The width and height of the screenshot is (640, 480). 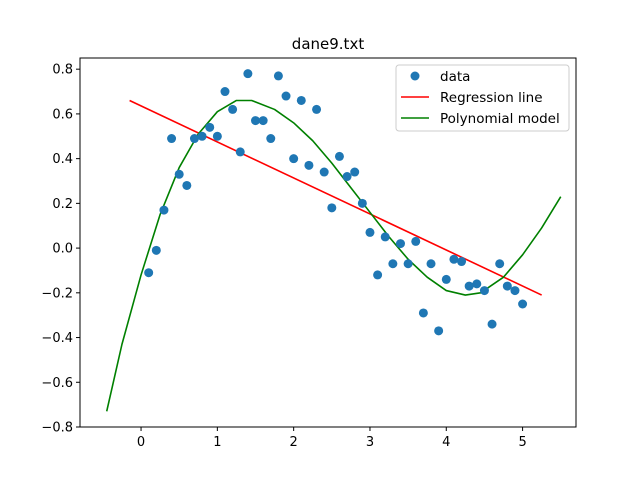 What do you see at coordinates (294, 442) in the screenshot?
I see `x-tick-label: 2` at bounding box center [294, 442].